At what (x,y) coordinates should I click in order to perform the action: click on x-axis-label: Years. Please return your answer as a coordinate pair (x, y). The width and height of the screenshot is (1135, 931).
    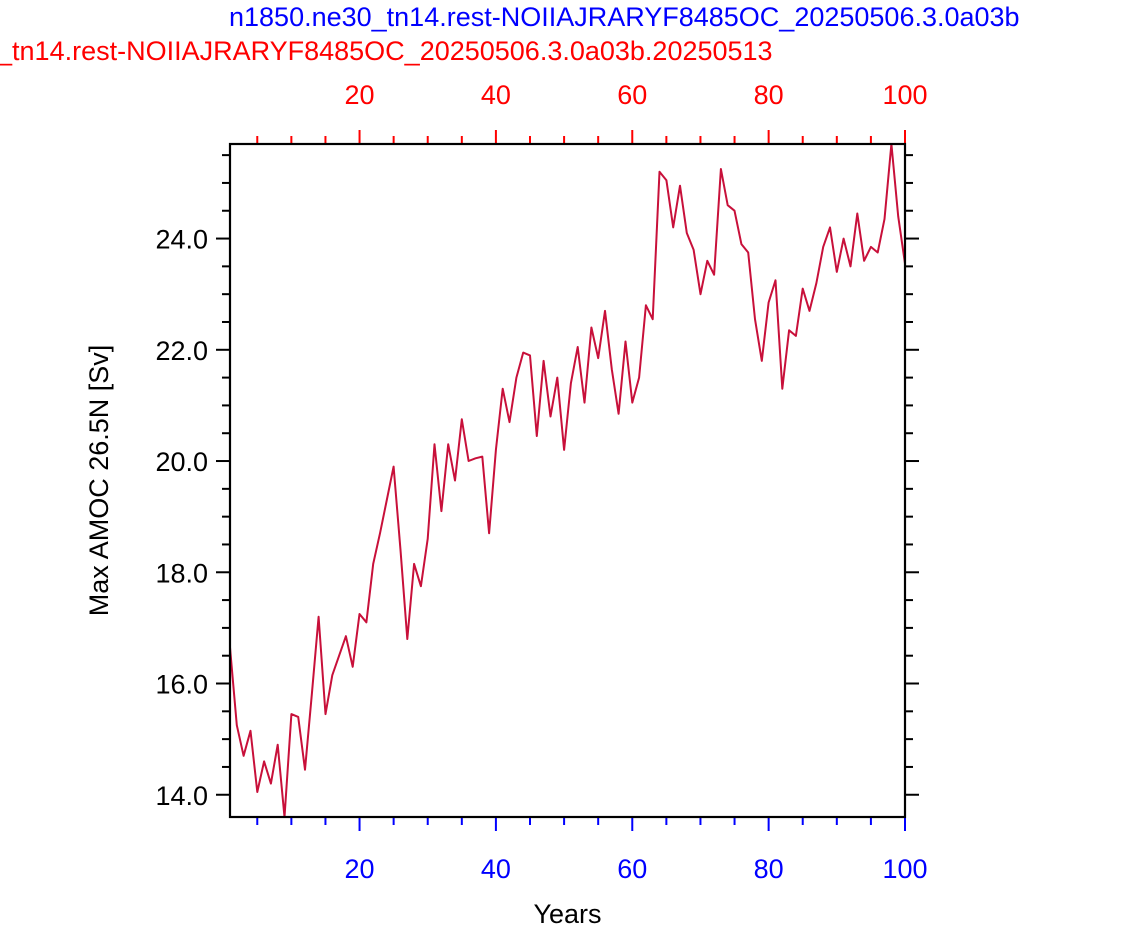
    Looking at the image, I should click on (567, 914).